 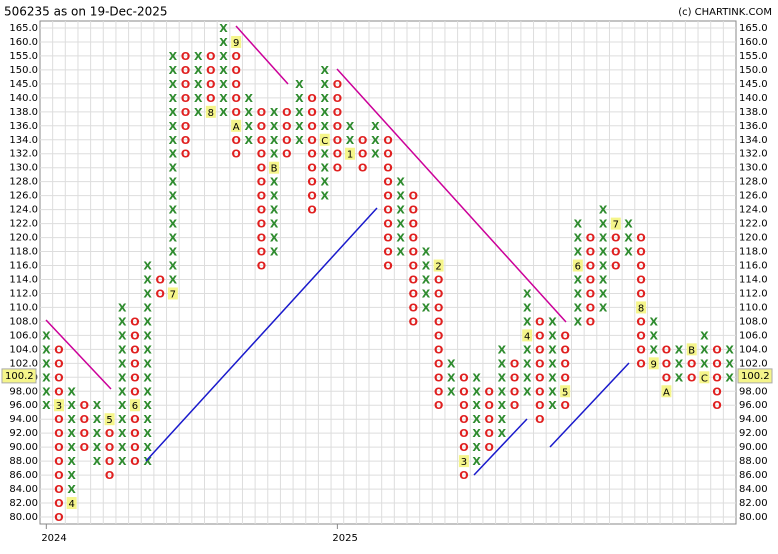 I want to click on last-price-label: 100.2, so click(x=19, y=376).